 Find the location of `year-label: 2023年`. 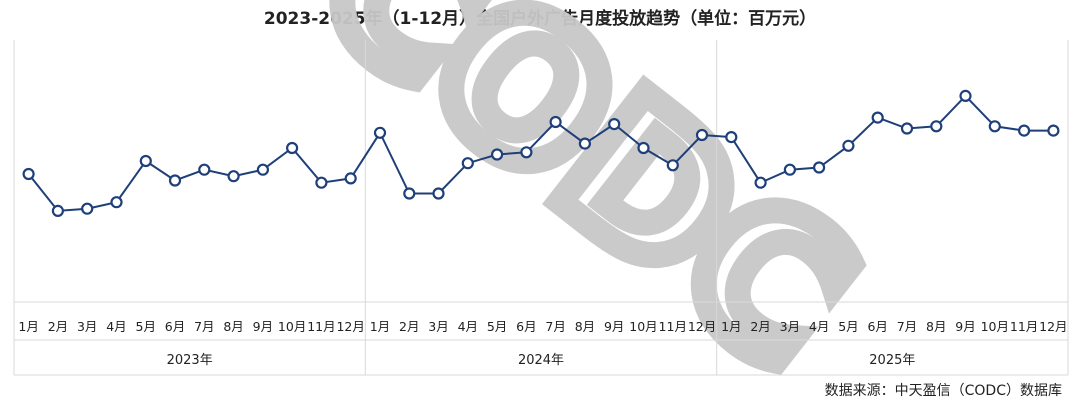

year-label: 2023年 is located at coordinates (190, 360).